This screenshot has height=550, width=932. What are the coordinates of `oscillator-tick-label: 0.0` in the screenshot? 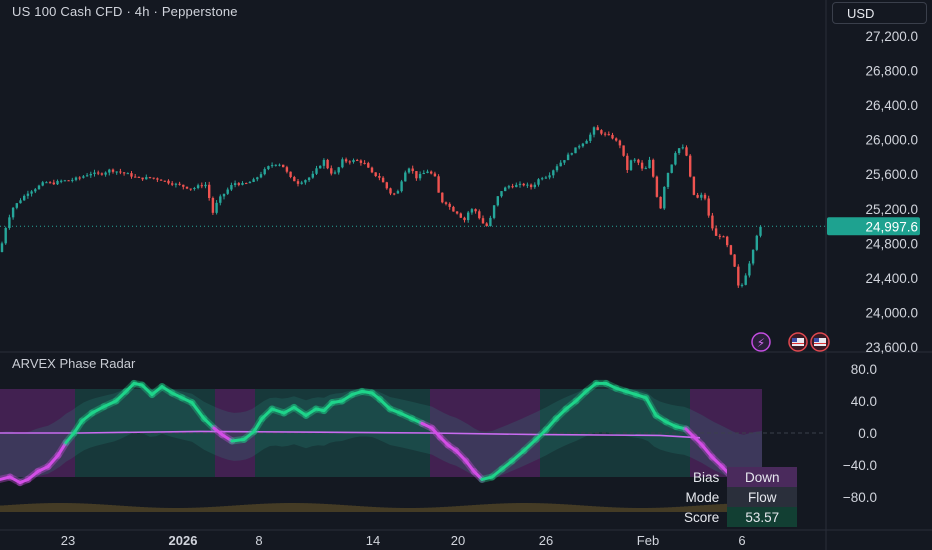 It's located at (867, 433).